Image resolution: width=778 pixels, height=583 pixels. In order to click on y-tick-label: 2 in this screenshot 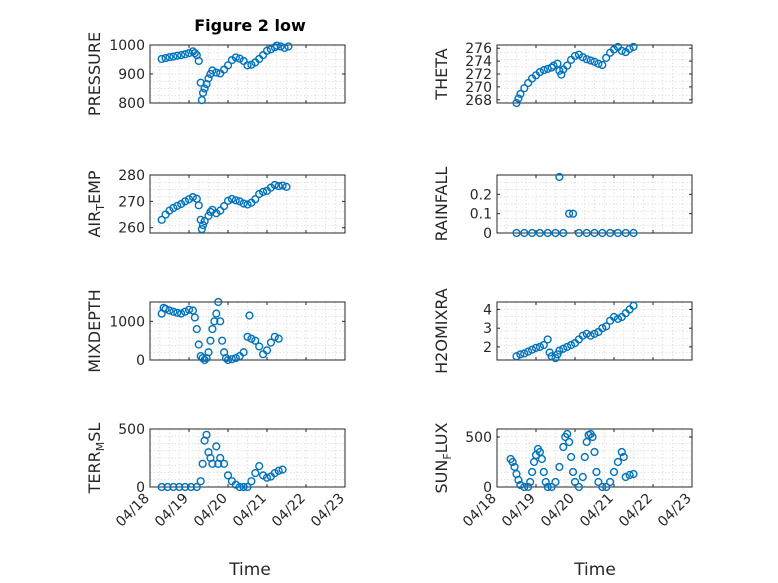, I will do `click(487, 348)`.